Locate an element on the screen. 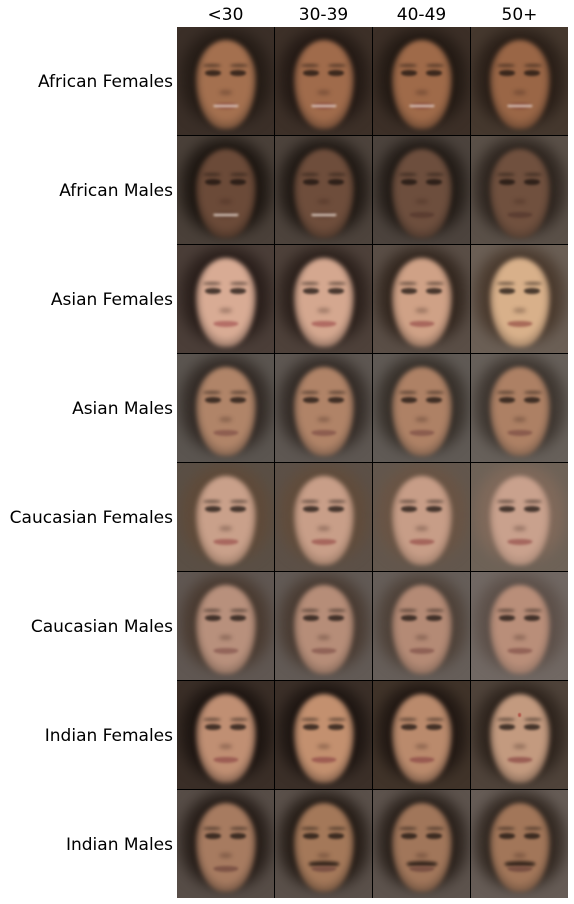 The image size is (574, 904). row-label-1: African Males is located at coordinates (116, 190).